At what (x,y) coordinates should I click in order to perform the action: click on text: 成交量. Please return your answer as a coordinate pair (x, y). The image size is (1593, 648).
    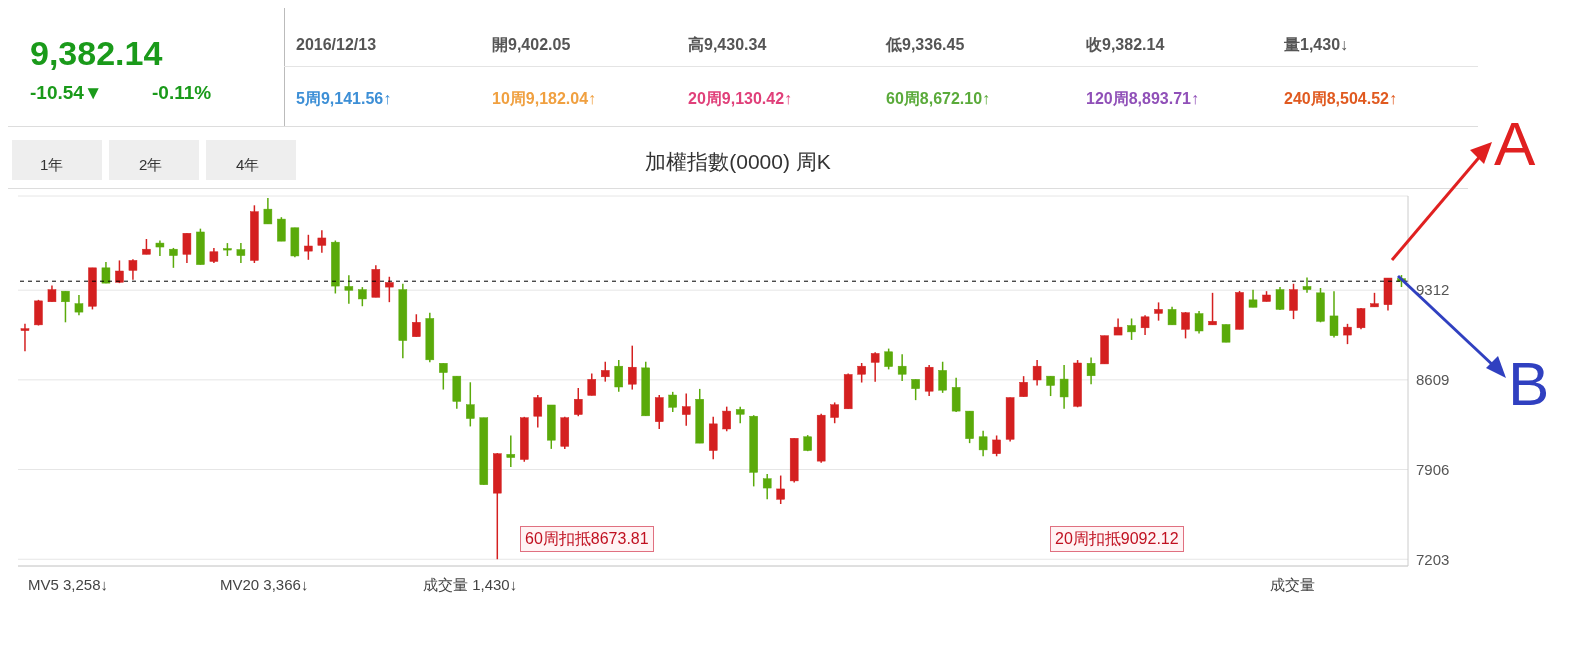
    Looking at the image, I should click on (1292, 585).